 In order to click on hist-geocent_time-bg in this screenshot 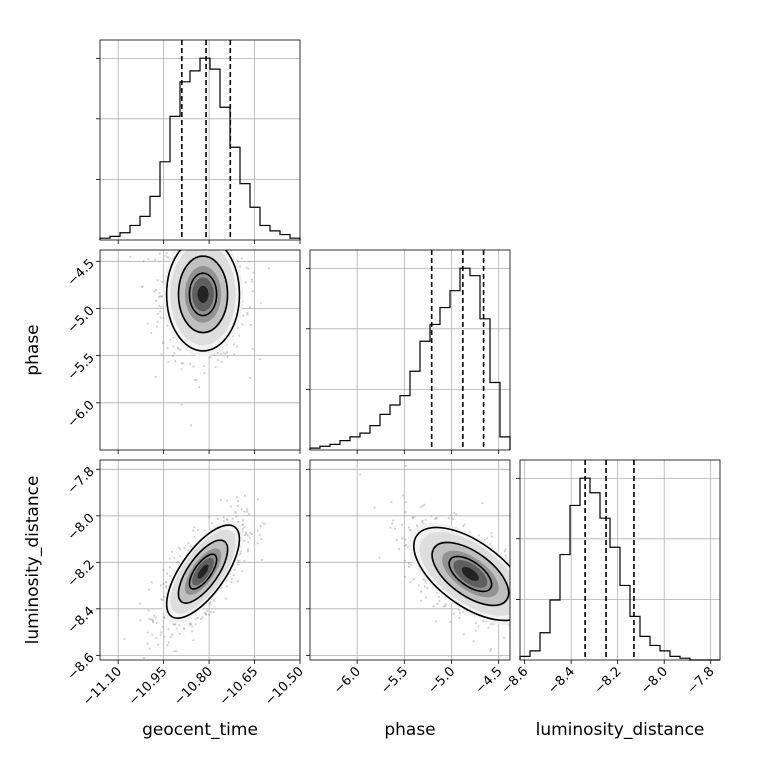, I will do `click(200, 140)`.